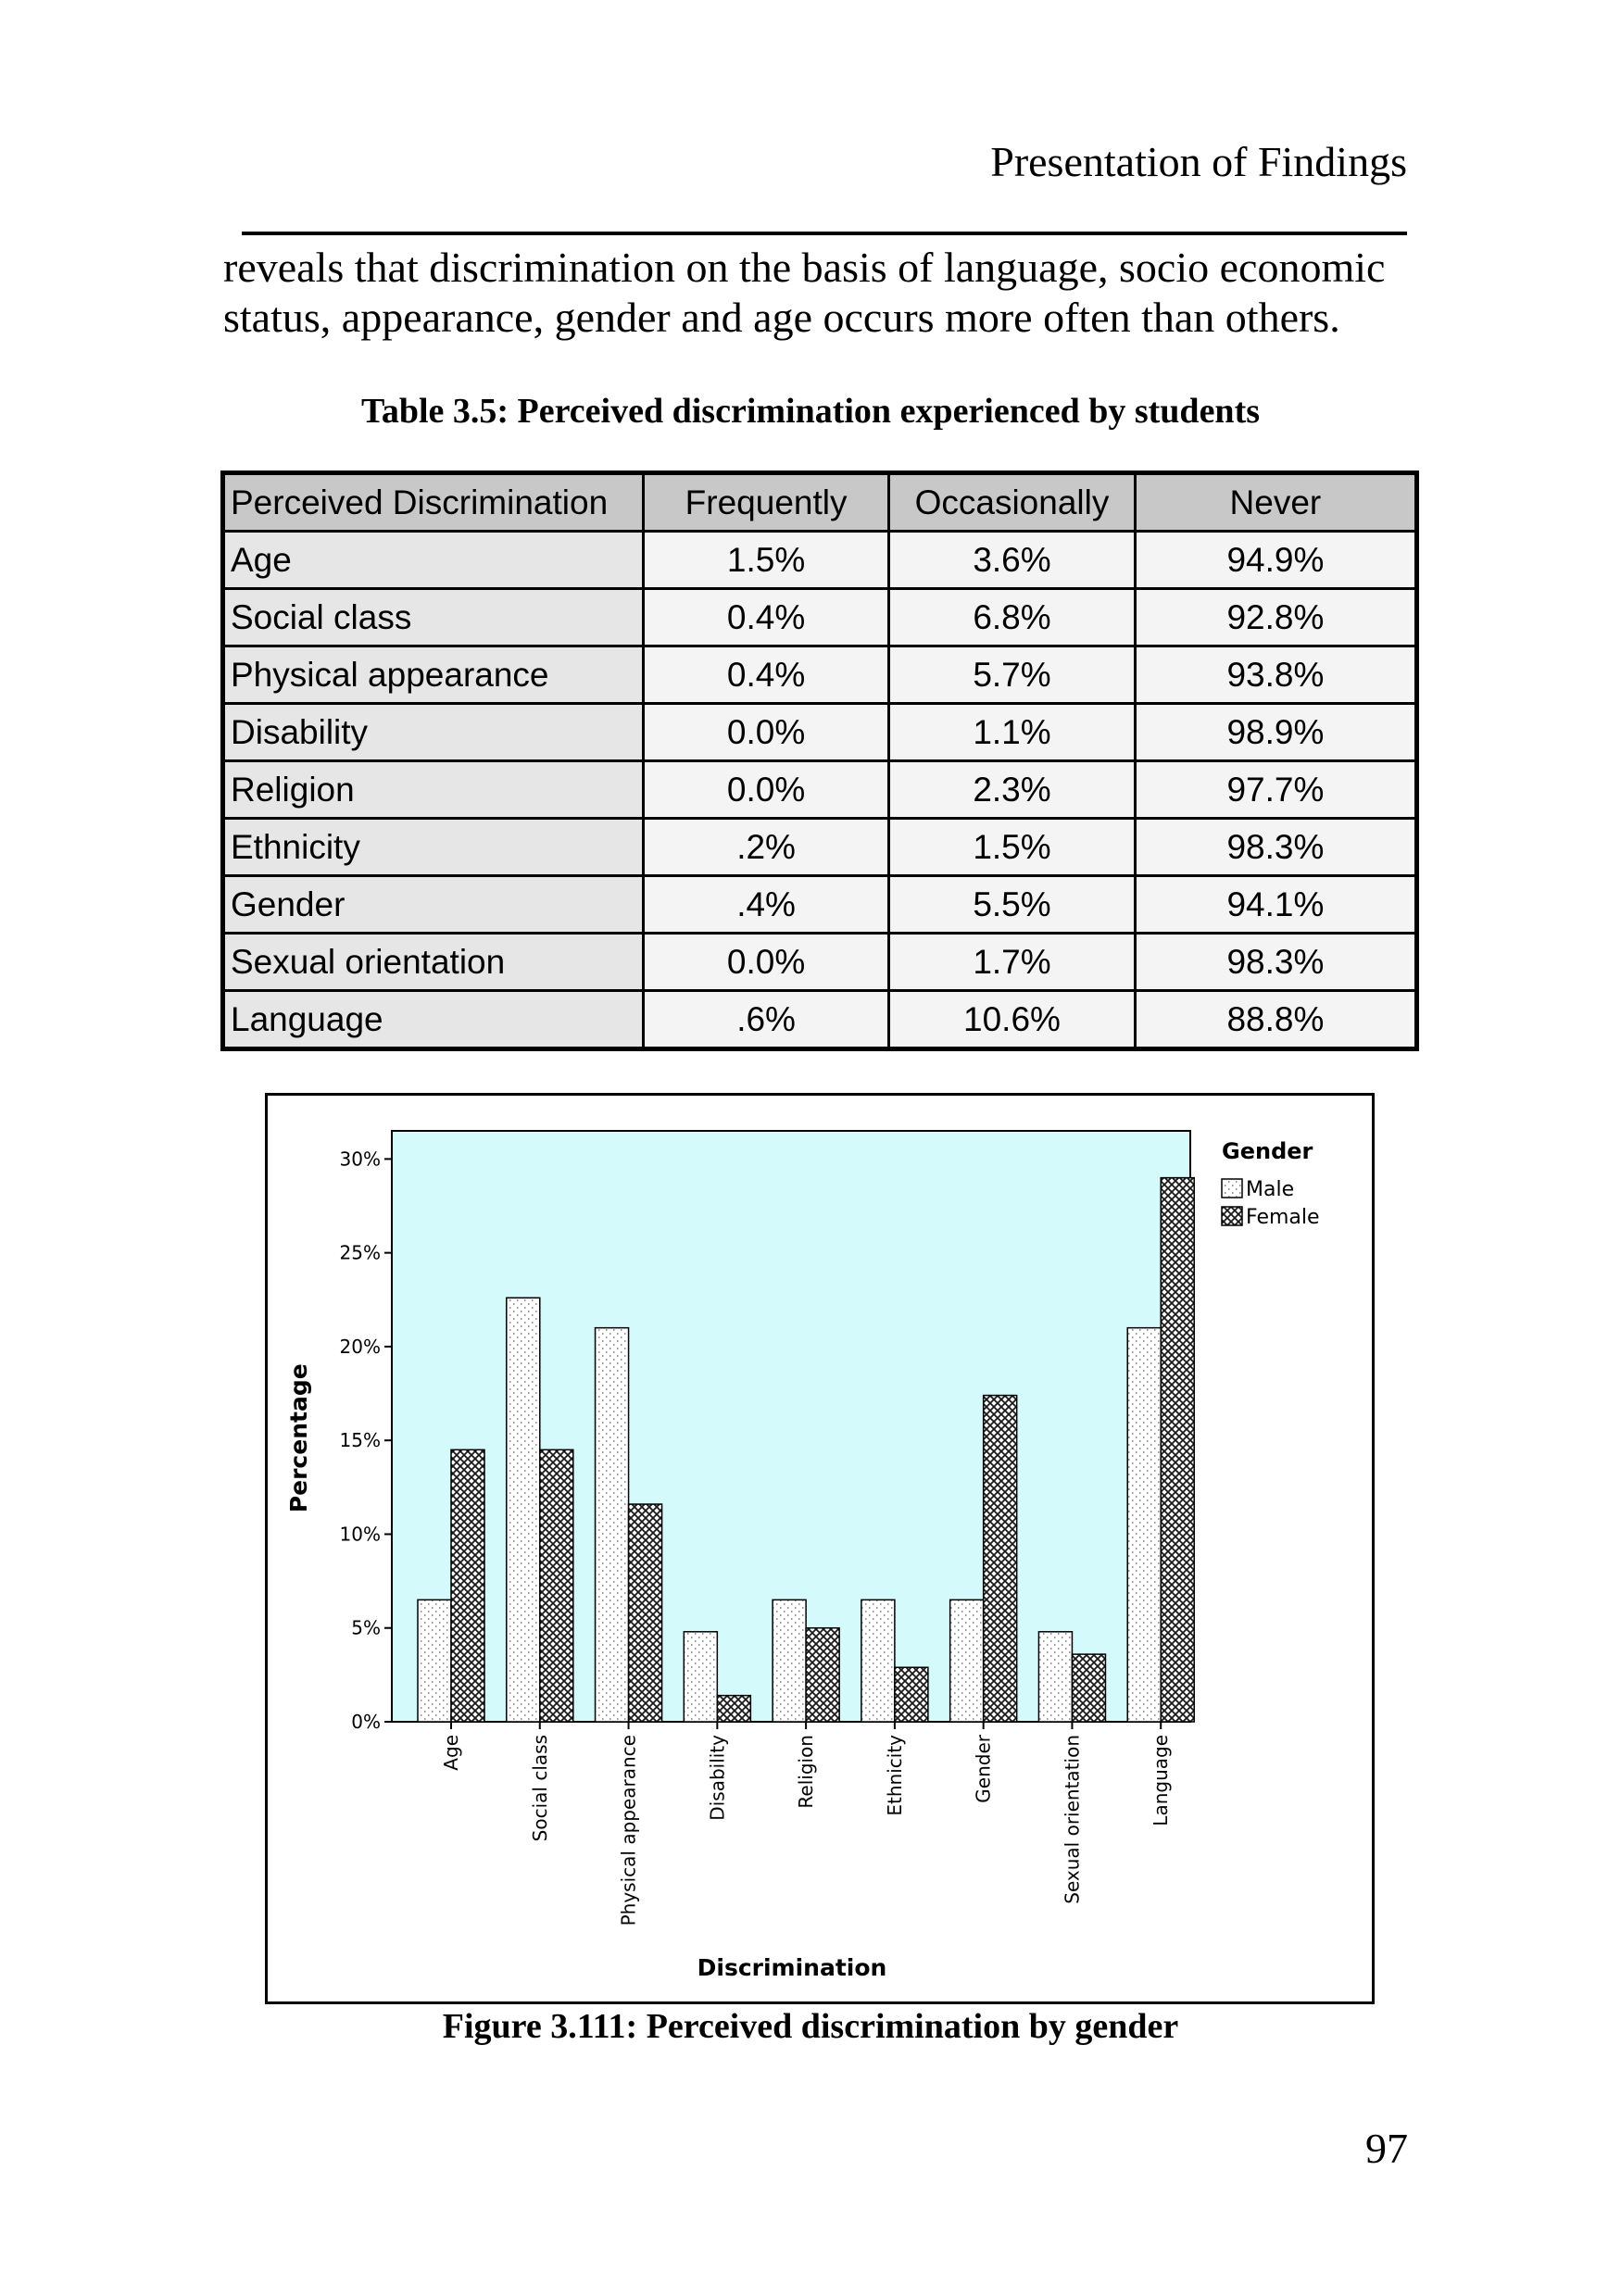  I want to click on x-tick-label: Gender, so click(984, 1768).